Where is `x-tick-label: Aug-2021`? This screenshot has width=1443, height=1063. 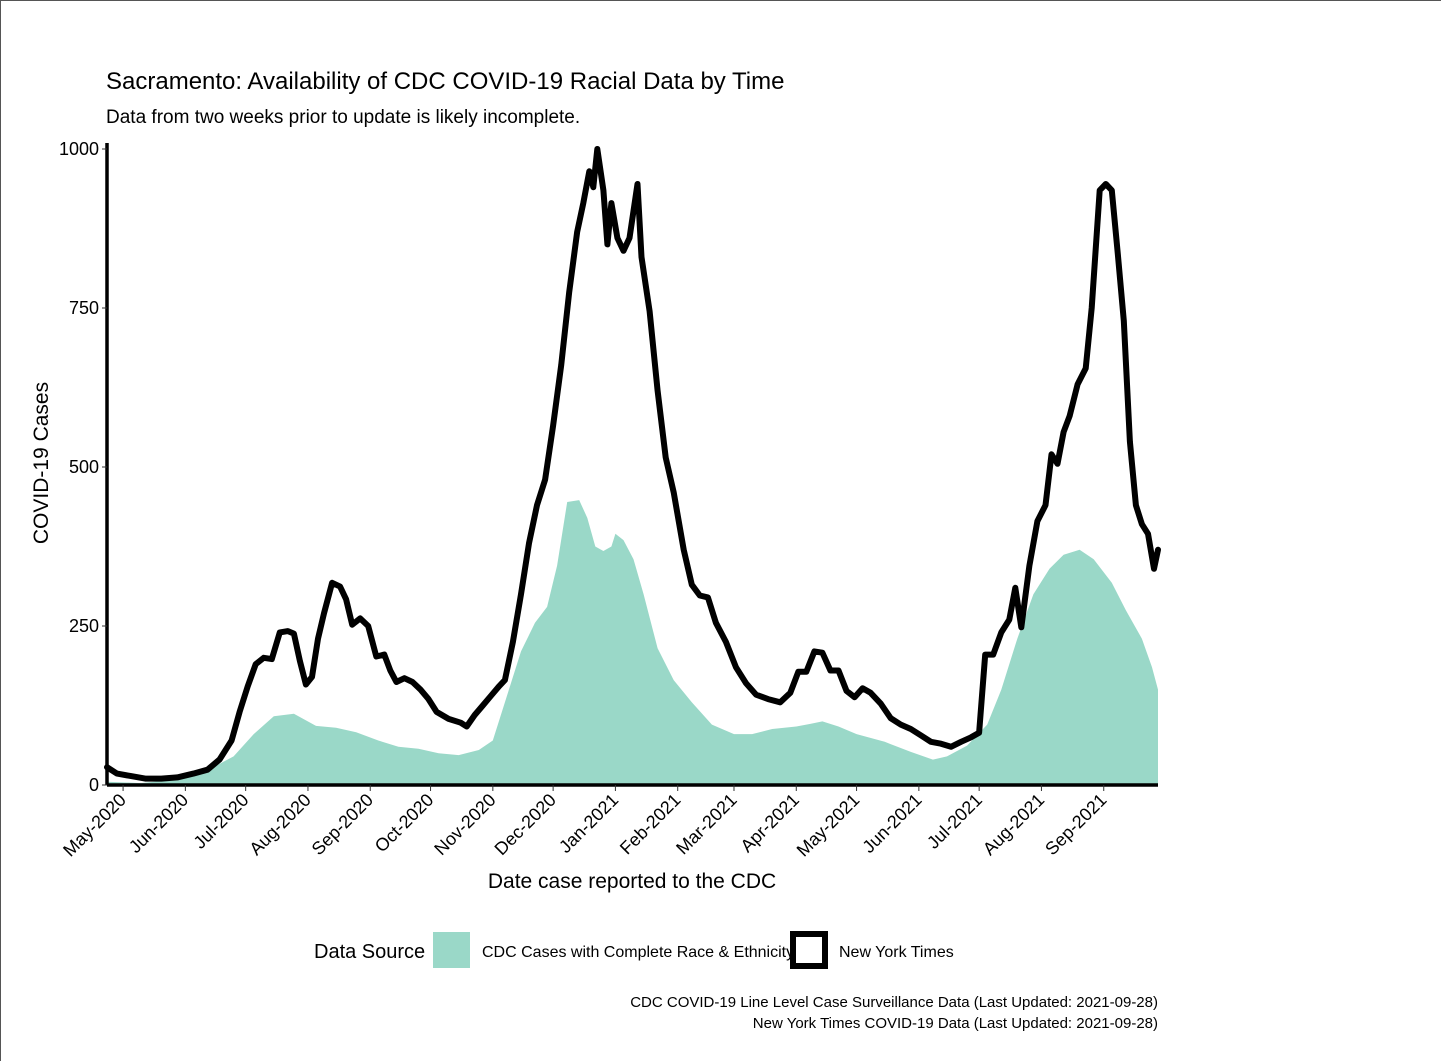 x-tick-label: Aug-2021 is located at coordinates (1013, 824).